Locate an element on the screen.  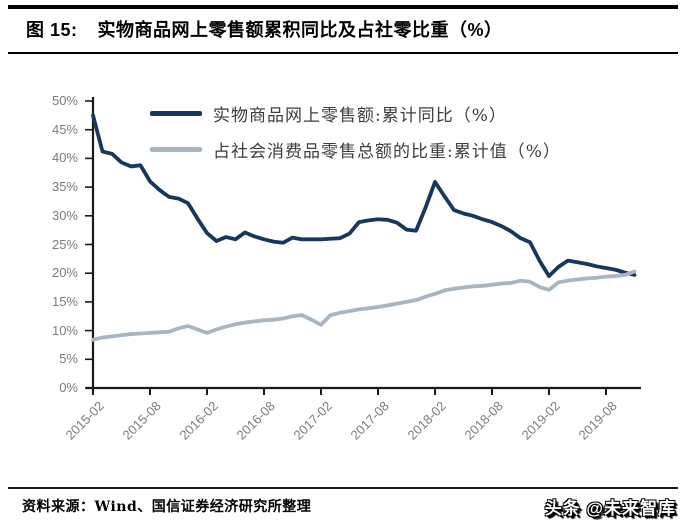
y-tick-label: 40% is located at coordinates (64, 158).